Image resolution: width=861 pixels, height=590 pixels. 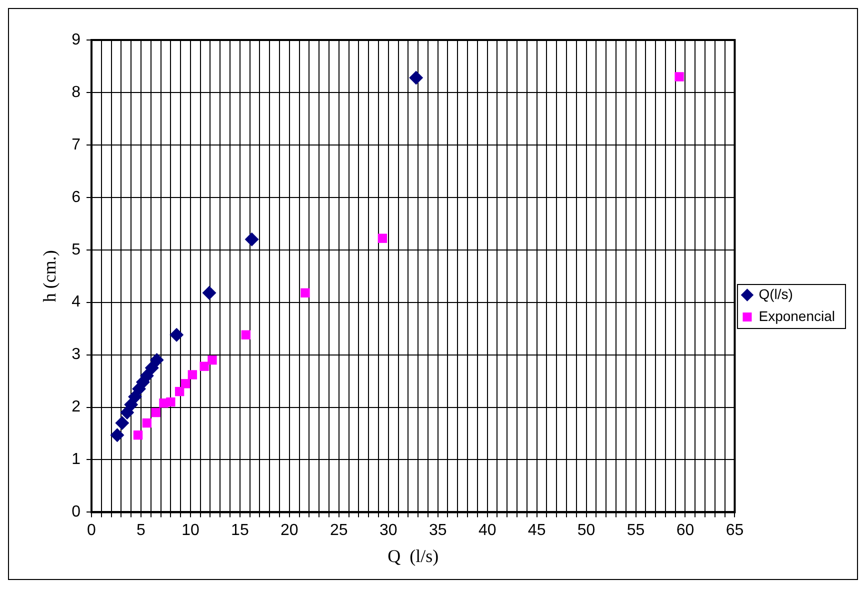 I want to click on x-axis-title: Q (l/s), so click(x=413, y=556).